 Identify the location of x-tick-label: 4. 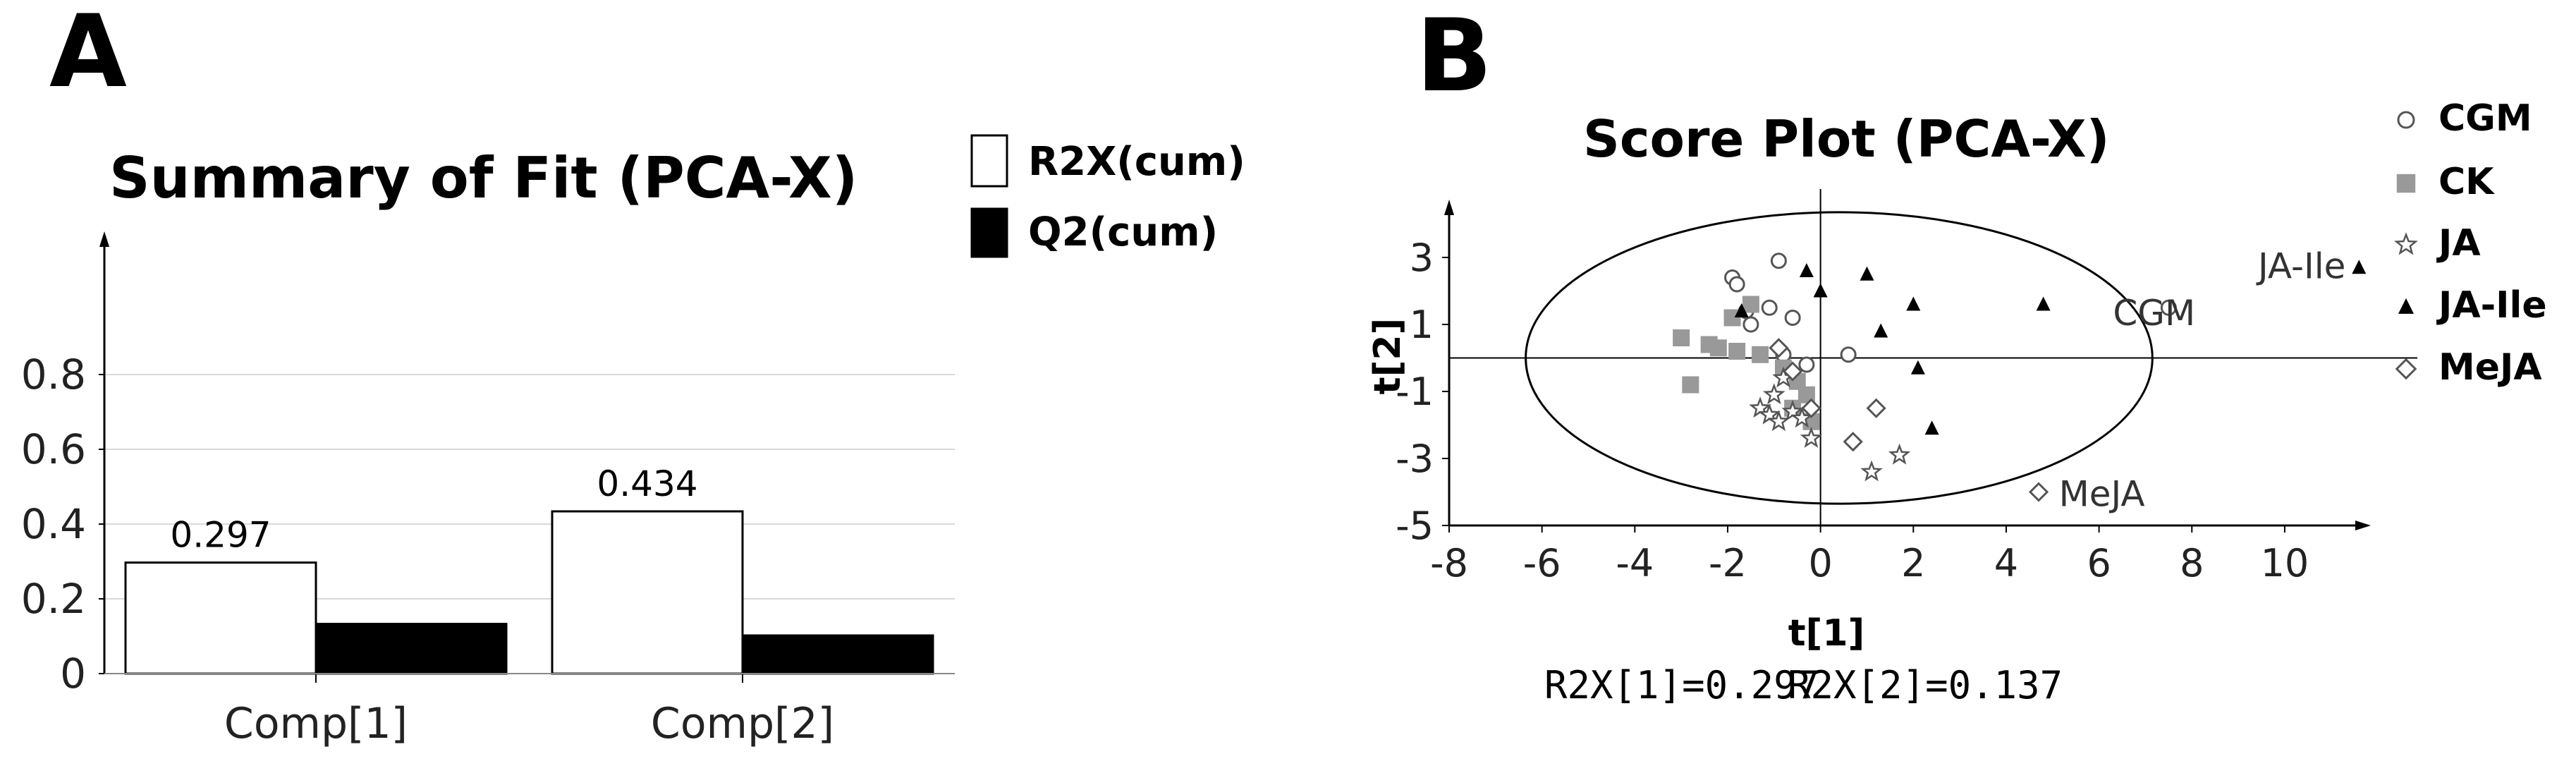
(2006, 563).